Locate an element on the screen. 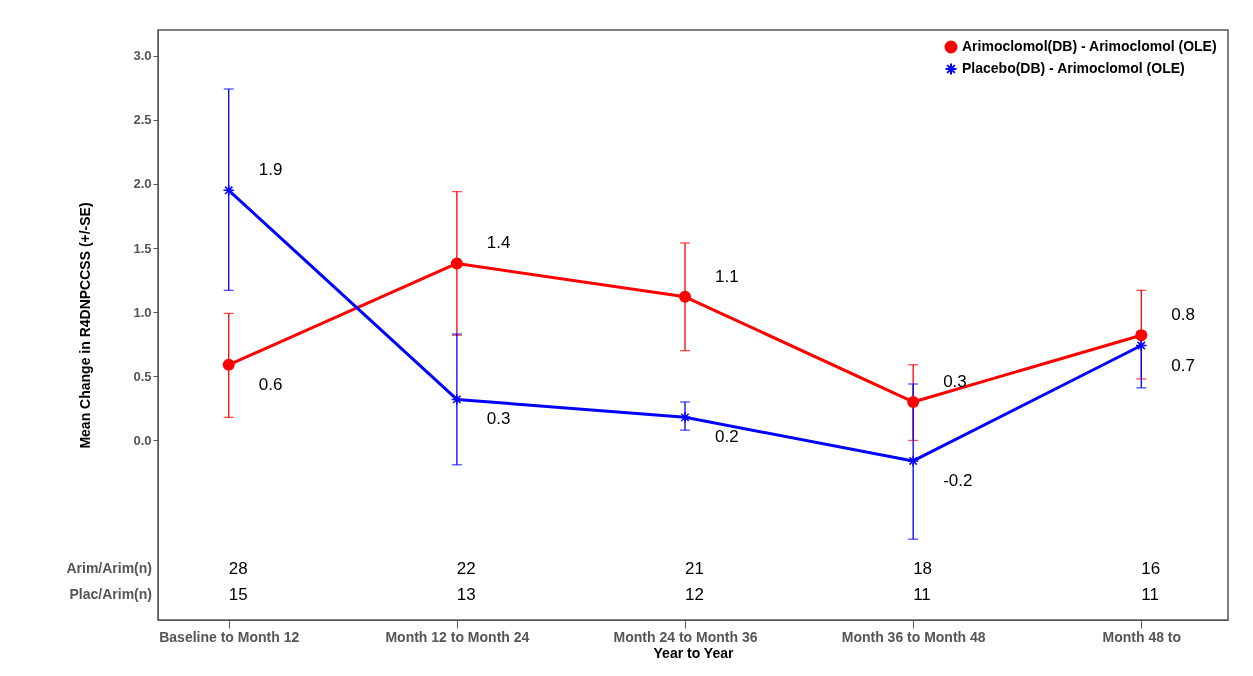 This screenshot has width=1253, height=676. y-tick-label: 0.5 is located at coordinates (142, 376).